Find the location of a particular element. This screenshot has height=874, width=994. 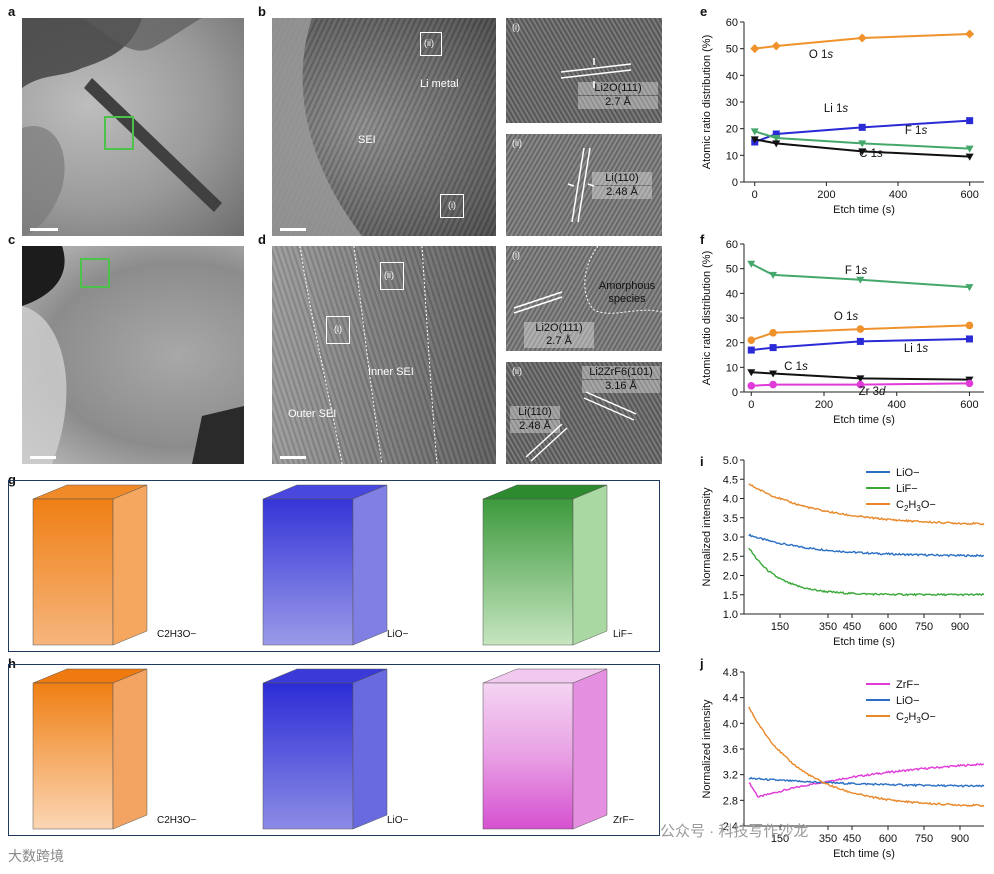

y-tick-label: 10 is located at coordinates (732, 368).